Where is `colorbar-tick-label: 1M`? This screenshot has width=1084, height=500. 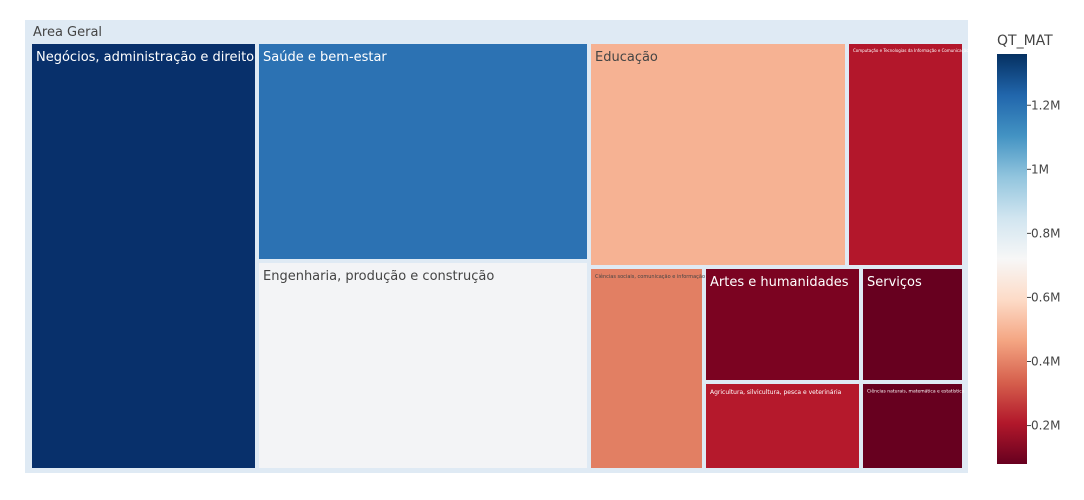 colorbar-tick-label: 1M is located at coordinates (1040, 169).